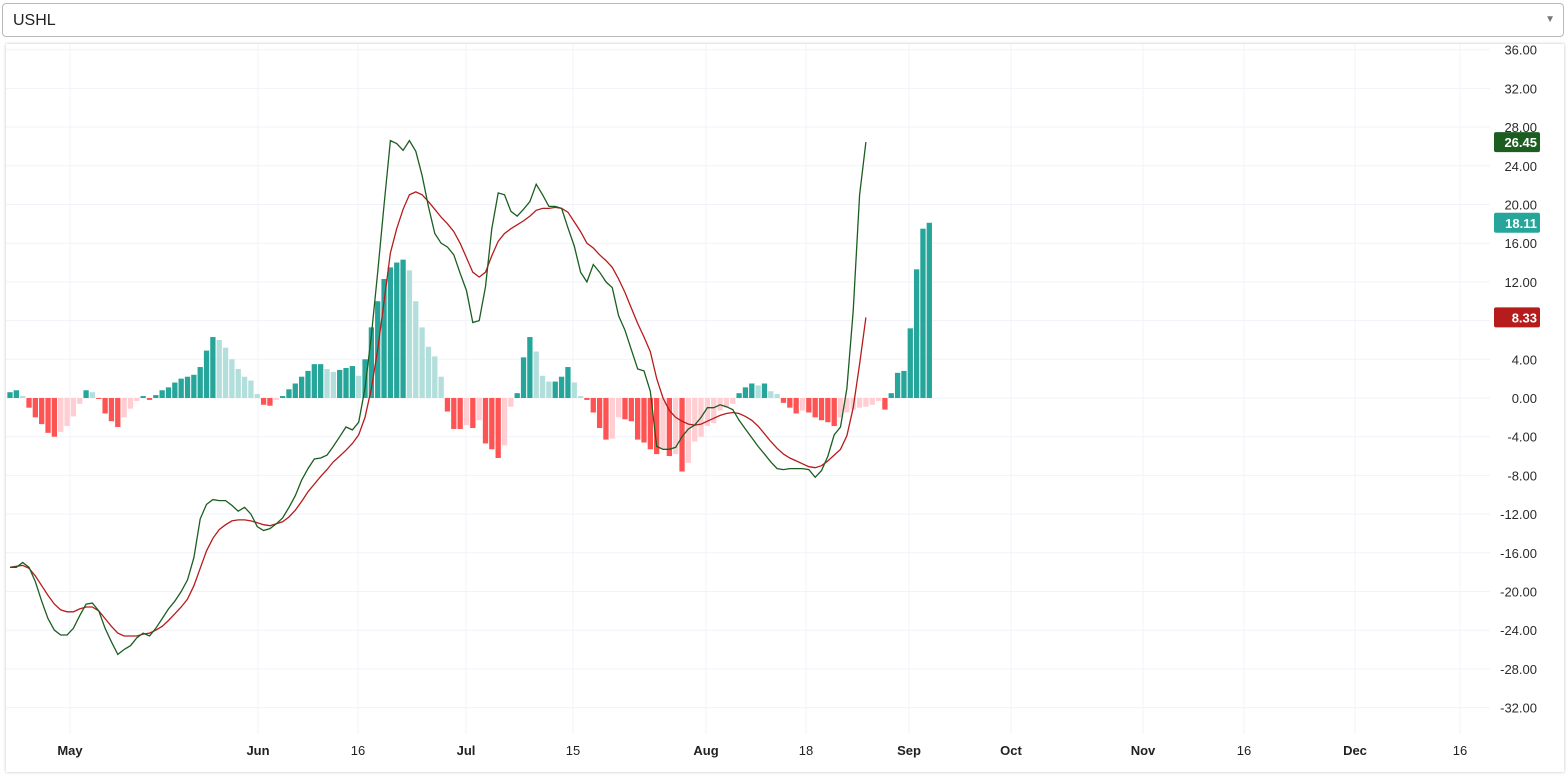 The image size is (1568, 776). What do you see at coordinates (1524, 398) in the screenshot?
I see `y-tick-label: 0.00` at bounding box center [1524, 398].